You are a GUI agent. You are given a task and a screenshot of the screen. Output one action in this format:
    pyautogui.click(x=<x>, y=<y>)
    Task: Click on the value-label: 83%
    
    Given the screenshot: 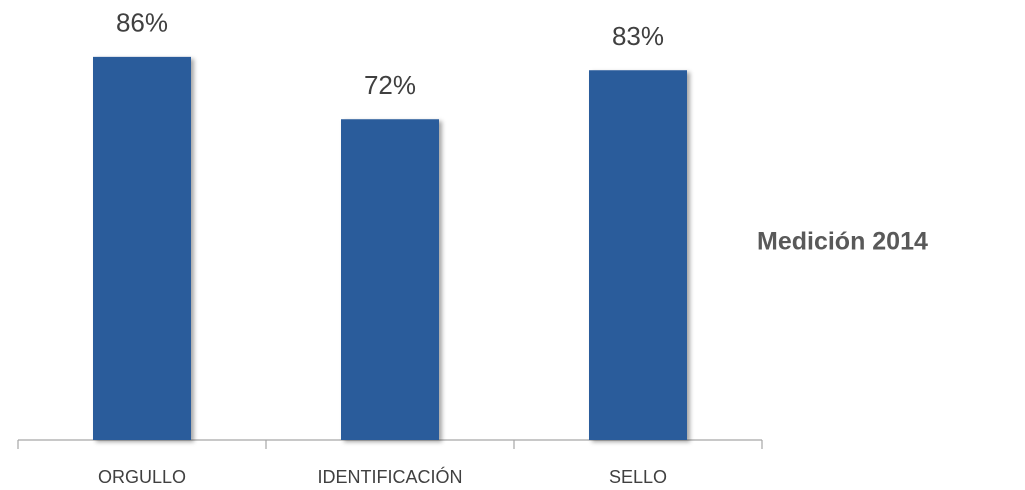 What is the action you would take?
    pyautogui.click(x=638, y=36)
    